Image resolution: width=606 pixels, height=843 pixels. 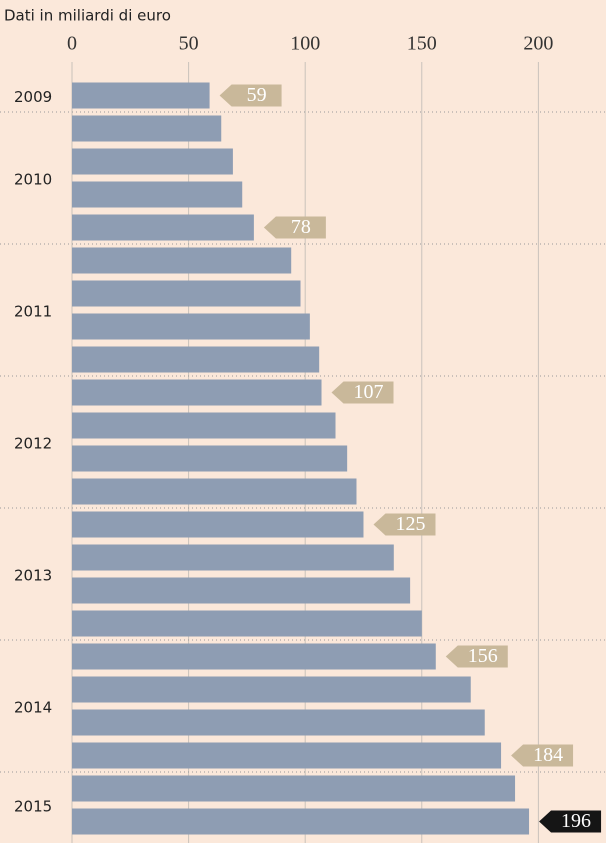 I want to click on value-label: 156, so click(x=483, y=656).